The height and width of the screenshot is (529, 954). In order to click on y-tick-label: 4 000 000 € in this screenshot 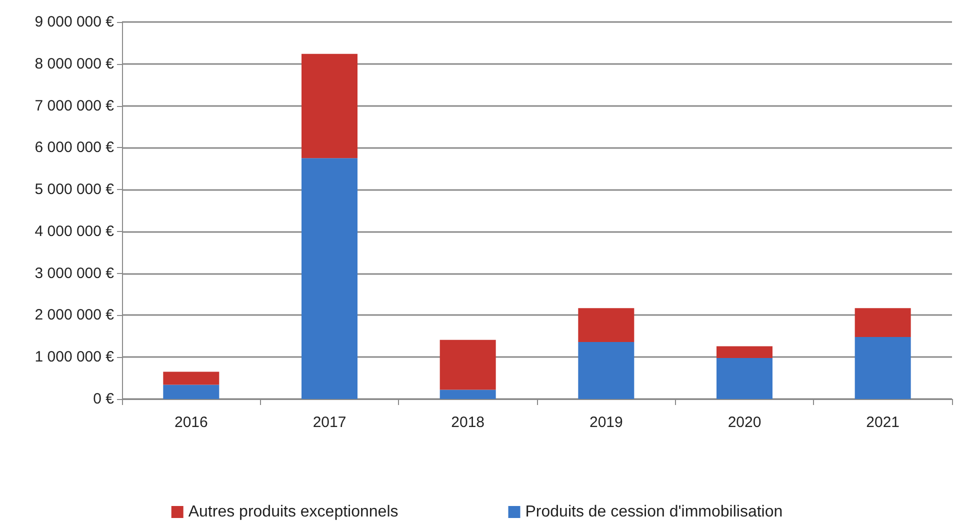, I will do `click(74, 231)`.